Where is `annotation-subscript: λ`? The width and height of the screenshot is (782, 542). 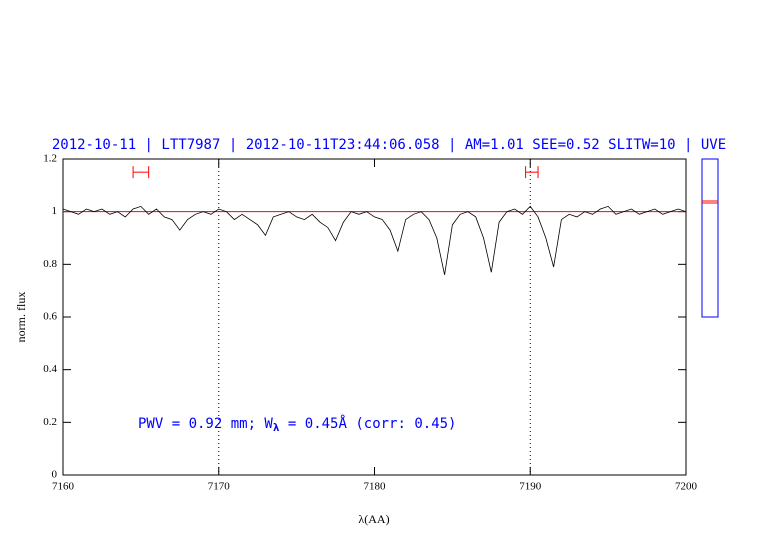 annotation-subscript: λ is located at coordinates (276, 427).